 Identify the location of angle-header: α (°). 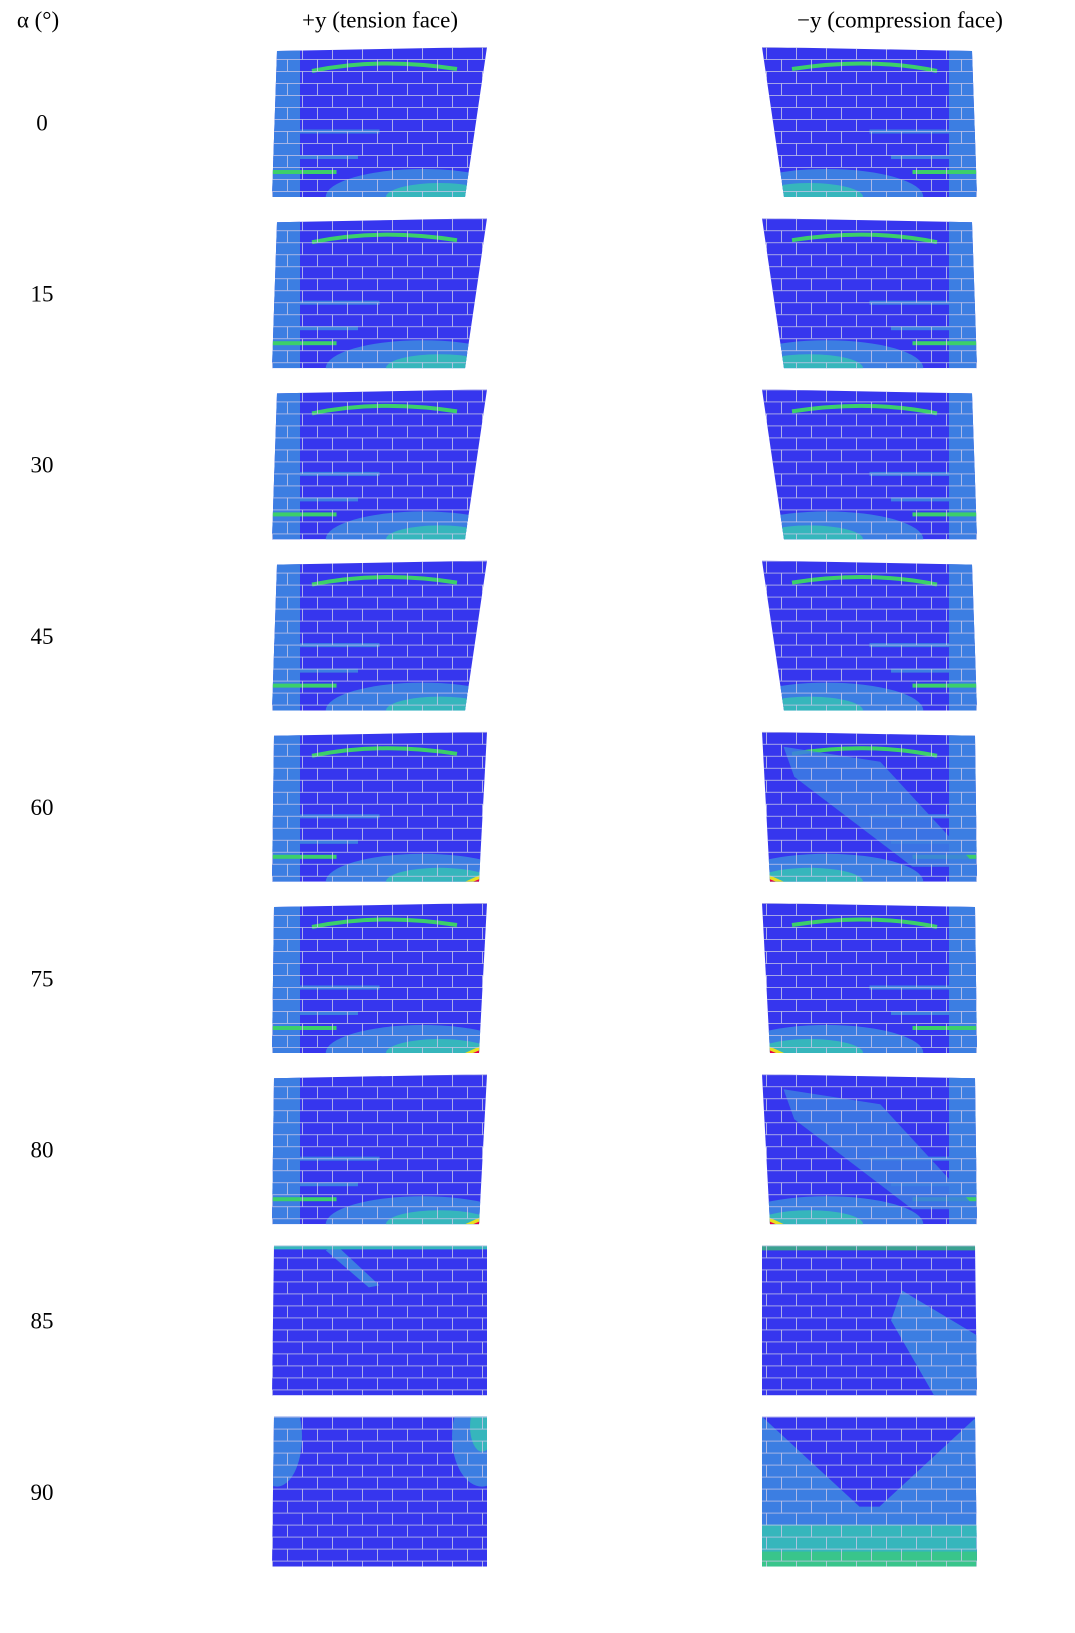
(38, 19).